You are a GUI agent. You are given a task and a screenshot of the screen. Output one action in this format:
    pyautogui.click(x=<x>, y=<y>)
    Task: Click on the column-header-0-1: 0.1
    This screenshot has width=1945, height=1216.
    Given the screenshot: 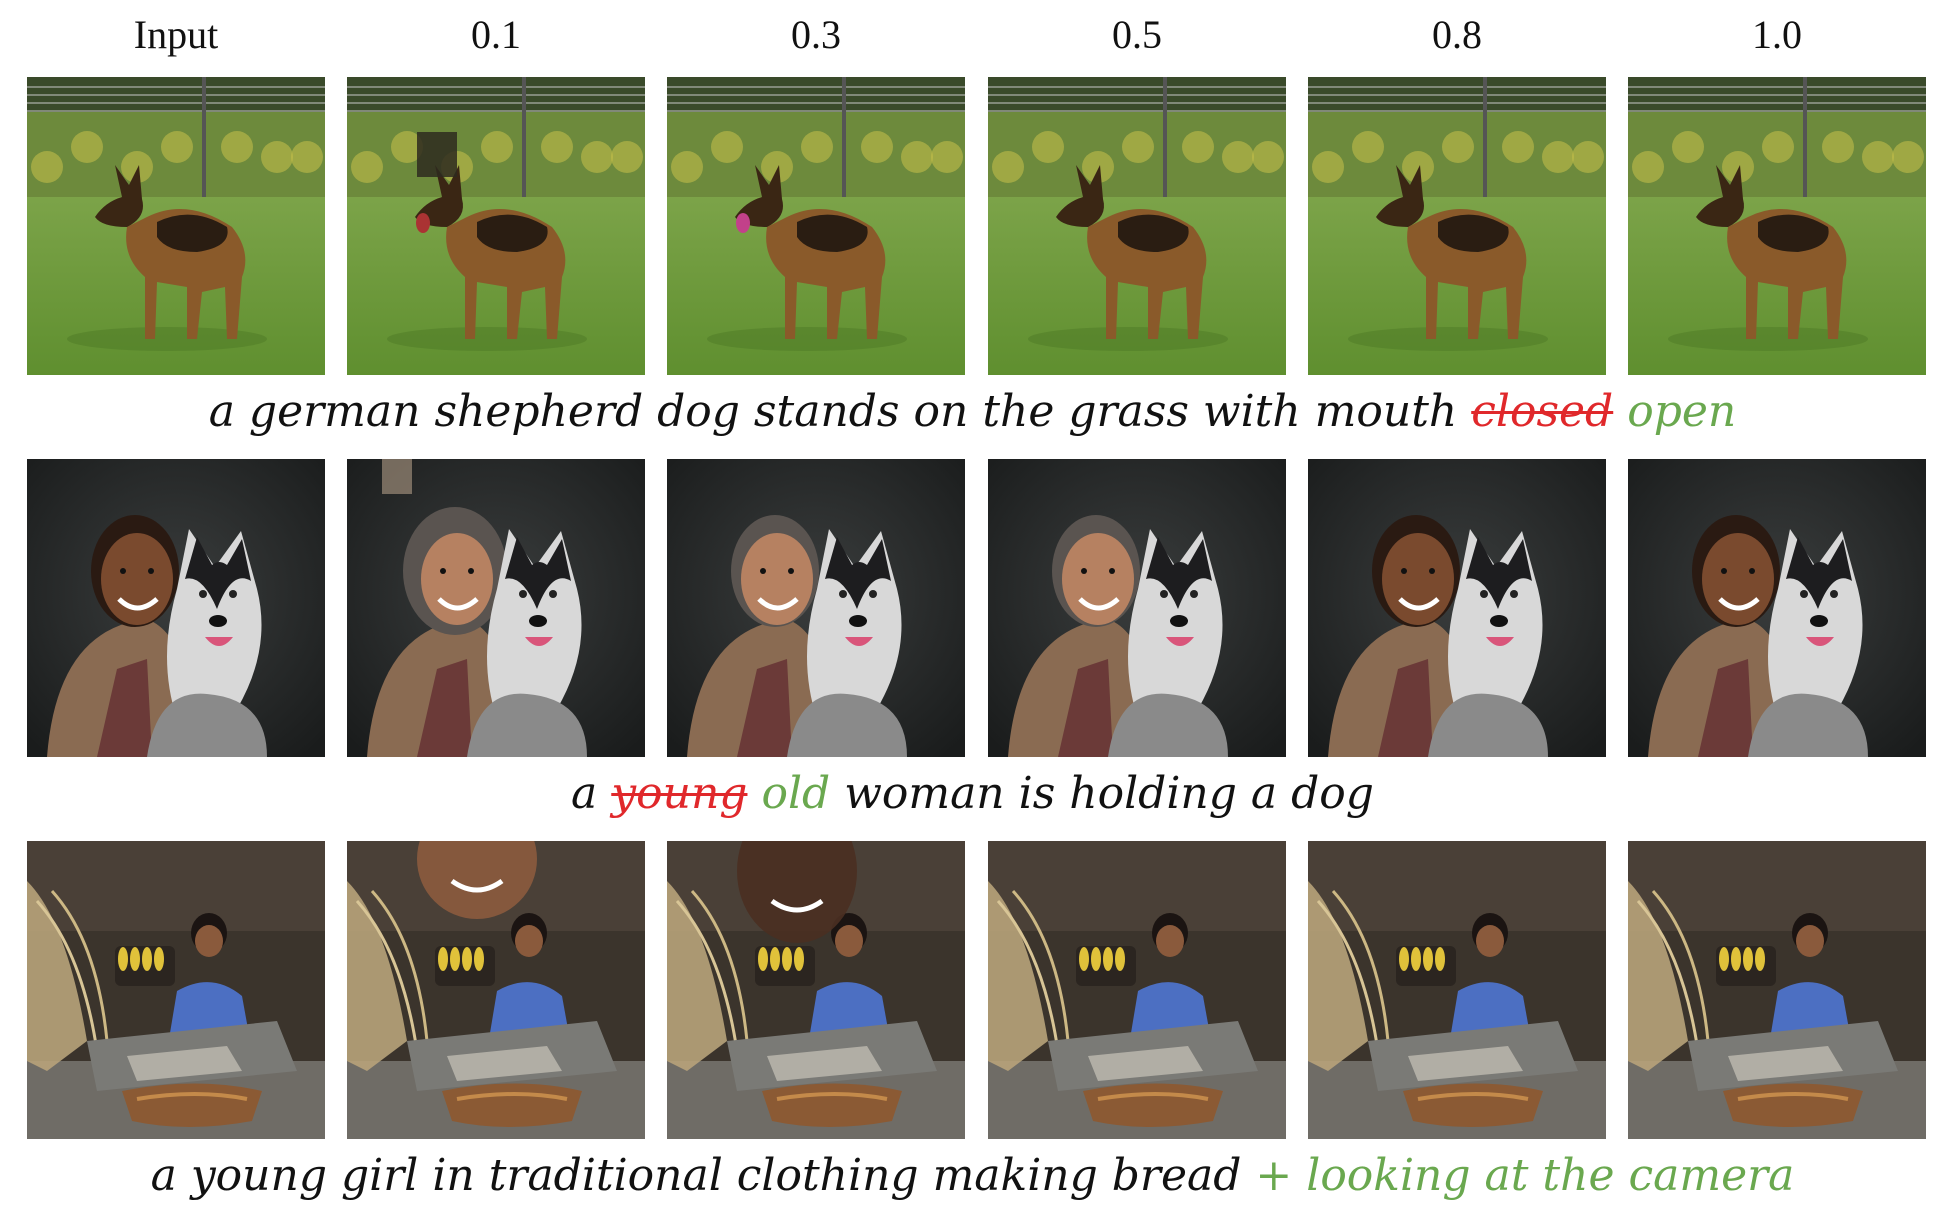 What is the action you would take?
    pyautogui.click(x=496, y=34)
    